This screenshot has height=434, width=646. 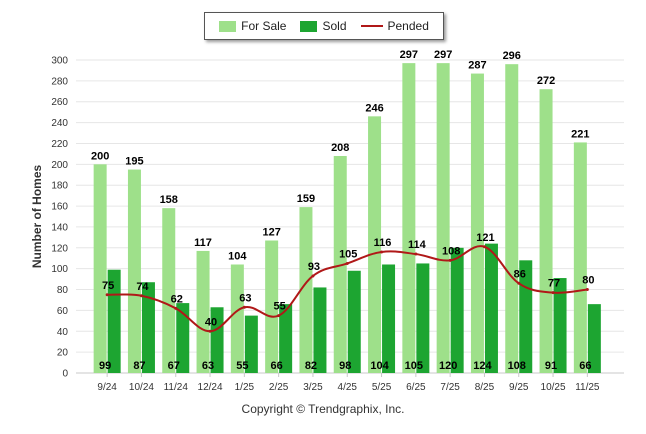 What do you see at coordinates (379, 366) in the screenshot?
I see `sold-value-label: 104` at bounding box center [379, 366].